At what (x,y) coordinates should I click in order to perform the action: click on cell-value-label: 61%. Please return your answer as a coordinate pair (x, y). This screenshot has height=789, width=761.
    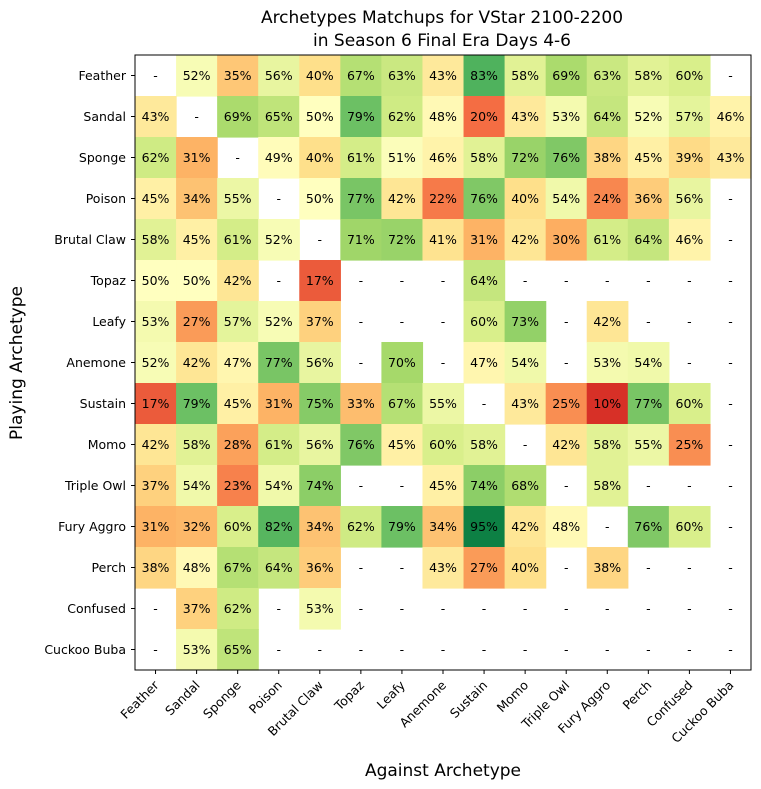
    Looking at the image, I should click on (607, 239).